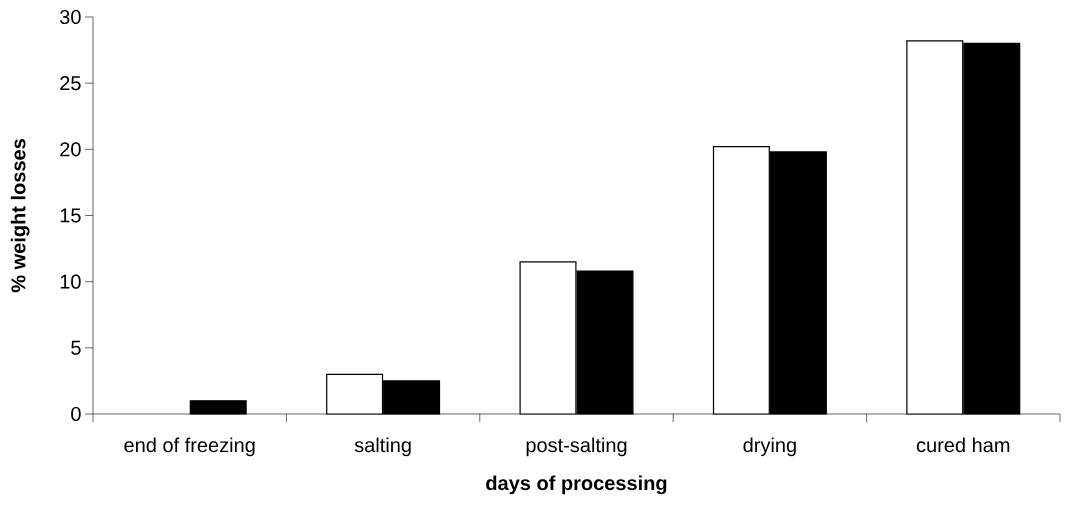 The width and height of the screenshot is (1068, 511). What do you see at coordinates (769, 447) in the screenshot?
I see `x-tick-label: drying` at bounding box center [769, 447].